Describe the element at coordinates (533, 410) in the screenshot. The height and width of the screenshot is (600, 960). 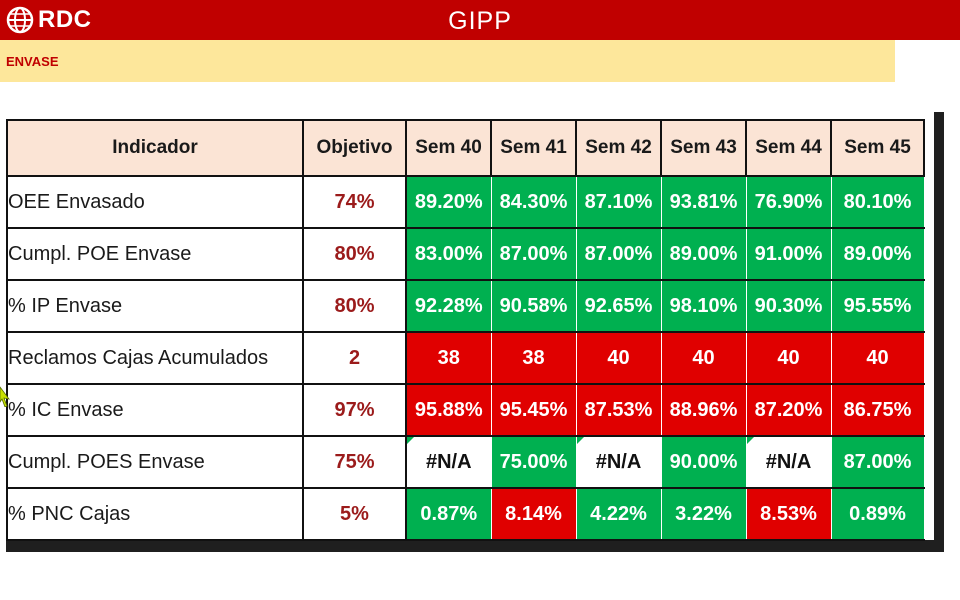
I see `week-value-cell: 95.45%` at that location.